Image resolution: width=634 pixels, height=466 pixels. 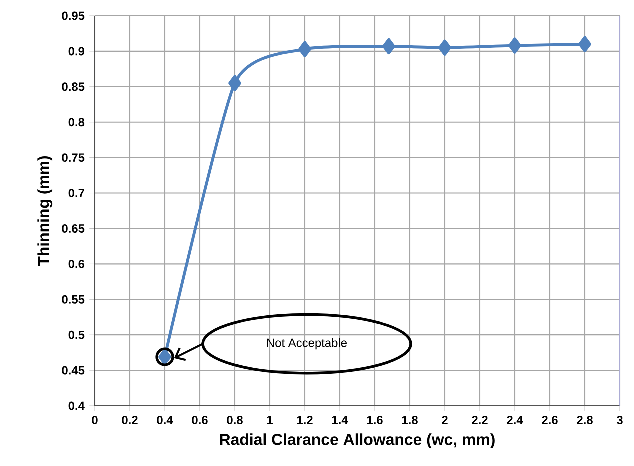 I want to click on y-axis-title: Thinning (mm), so click(x=45, y=211).